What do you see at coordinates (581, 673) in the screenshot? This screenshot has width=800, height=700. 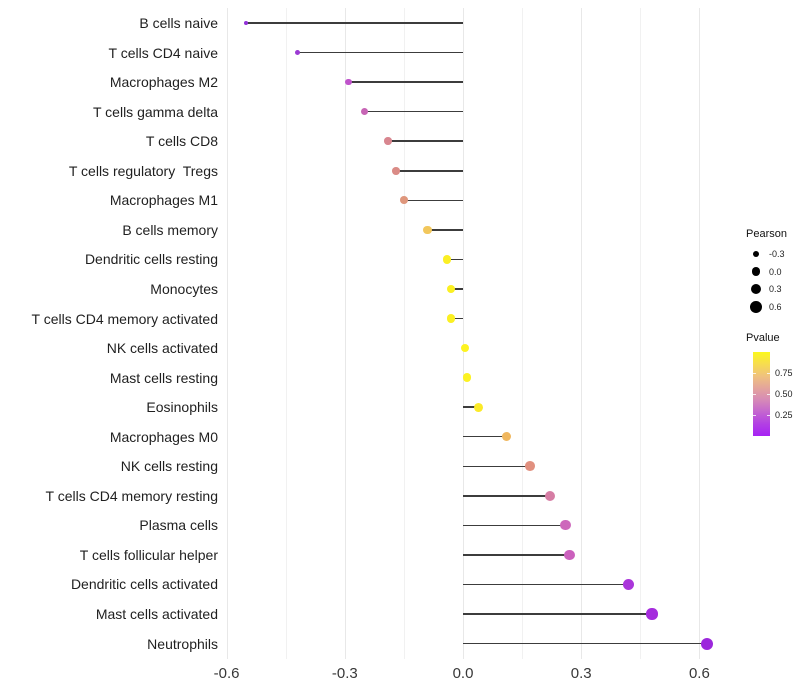 I see `x-axis-tick-label: 0.3` at bounding box center [581, 673].